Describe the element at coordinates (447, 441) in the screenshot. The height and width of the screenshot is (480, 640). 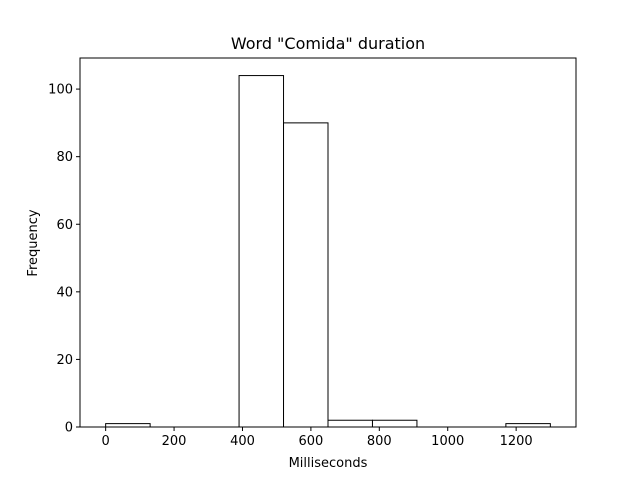
I see `x-tick-label: 1000` at that location.